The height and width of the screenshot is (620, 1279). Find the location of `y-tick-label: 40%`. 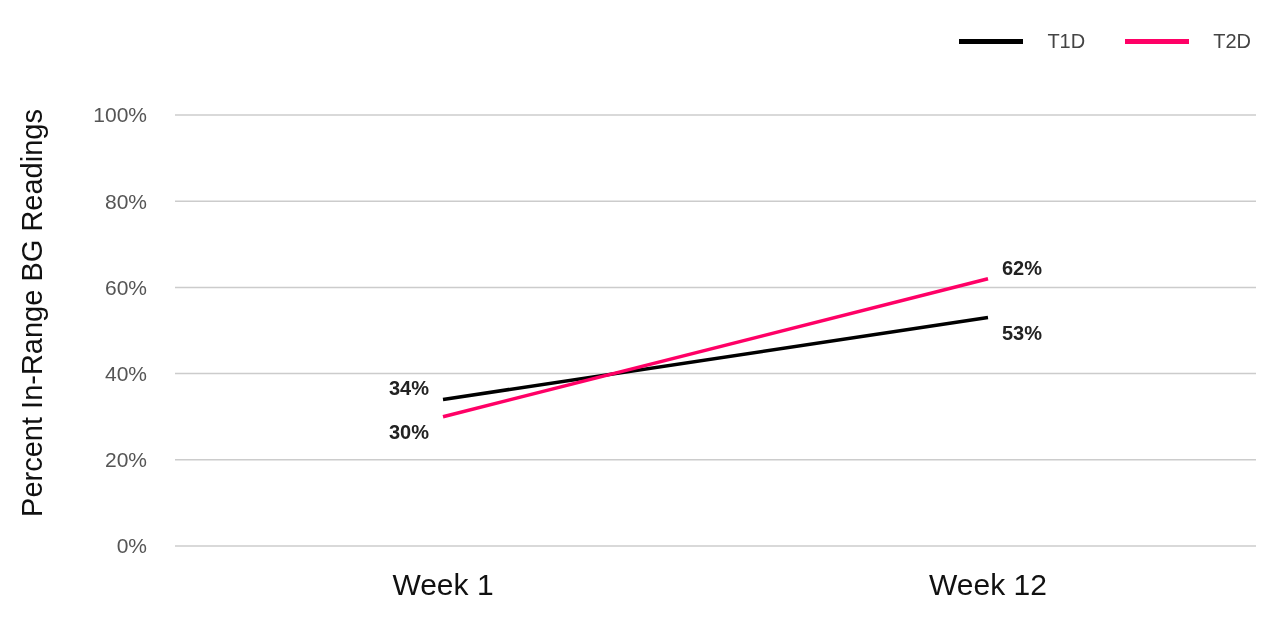

y-tick-label: 40% is located at coordinates (125, 374).